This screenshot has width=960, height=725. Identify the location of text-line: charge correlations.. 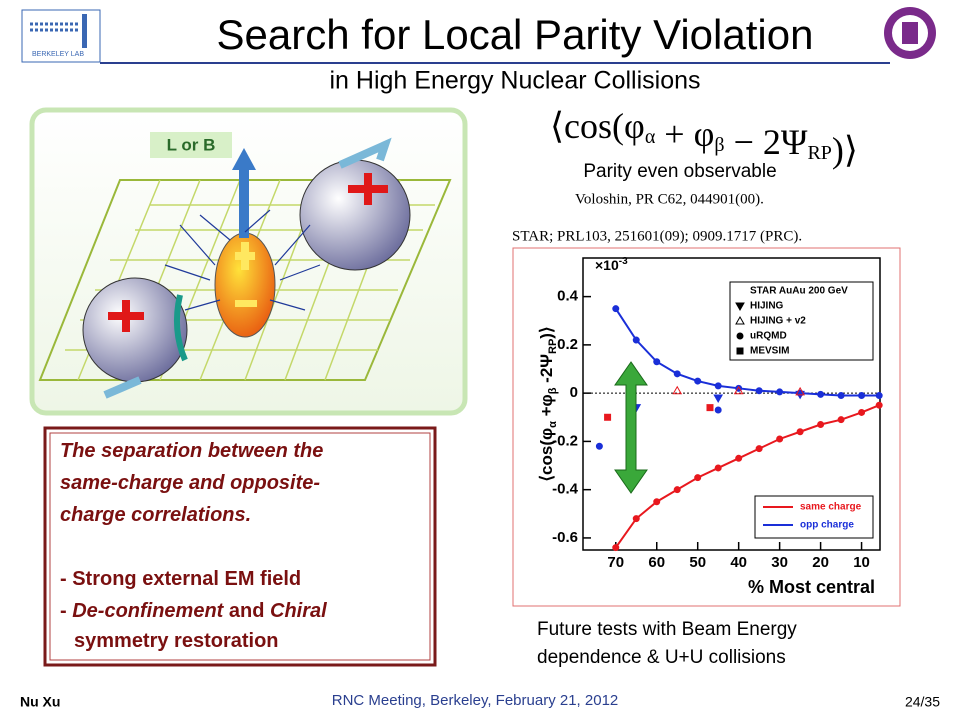
(155, 515).